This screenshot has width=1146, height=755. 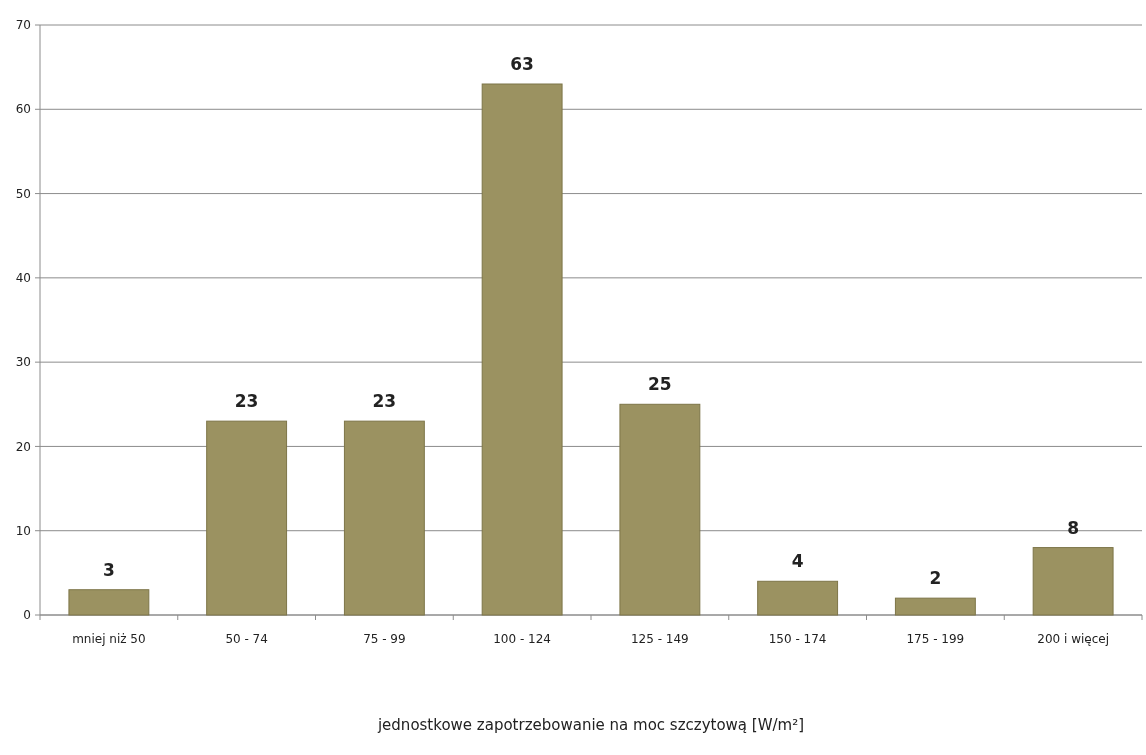 I want to click on data-label: 25, so click(x=660, y=384).